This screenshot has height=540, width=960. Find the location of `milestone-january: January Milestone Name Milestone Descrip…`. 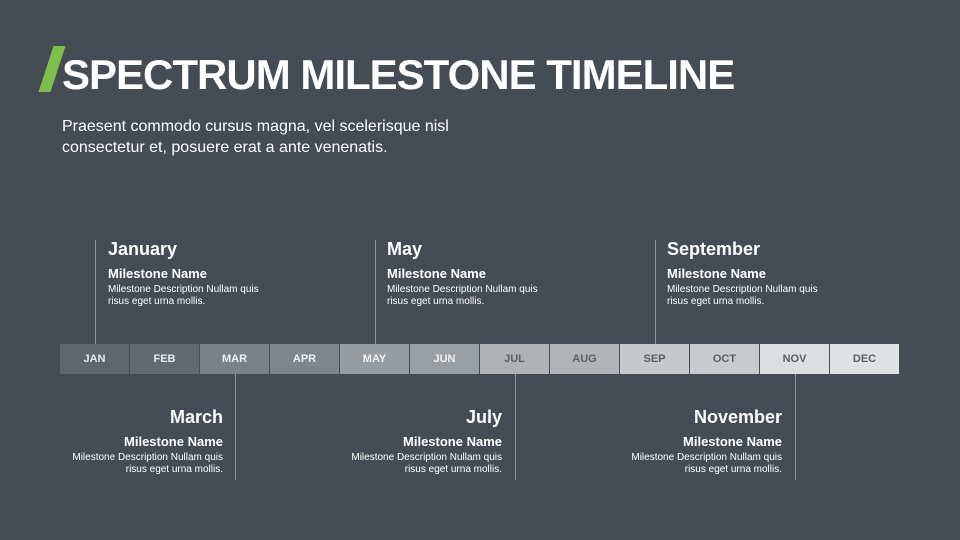

milestone-january: January Milestone Name Milestone Descrip… is located at coordinates (188, 273).